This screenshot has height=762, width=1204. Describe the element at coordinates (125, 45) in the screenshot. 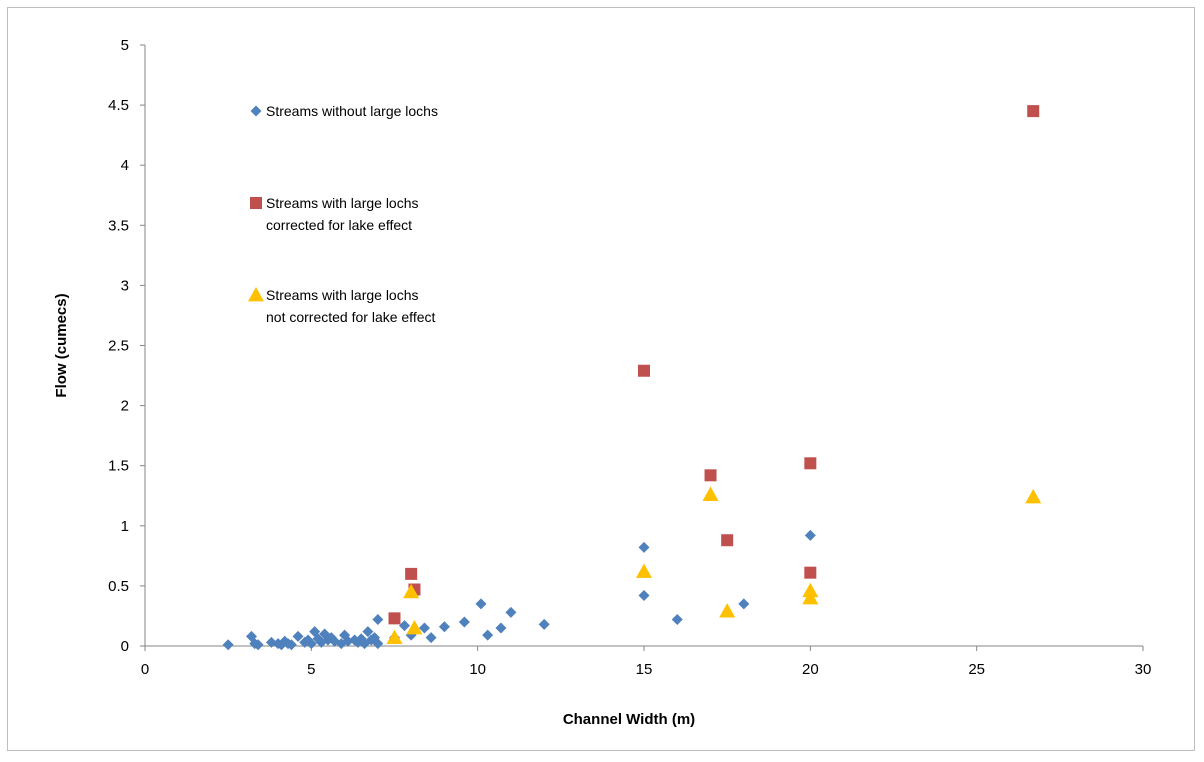

I see `y-tick-label: 5` at that location.